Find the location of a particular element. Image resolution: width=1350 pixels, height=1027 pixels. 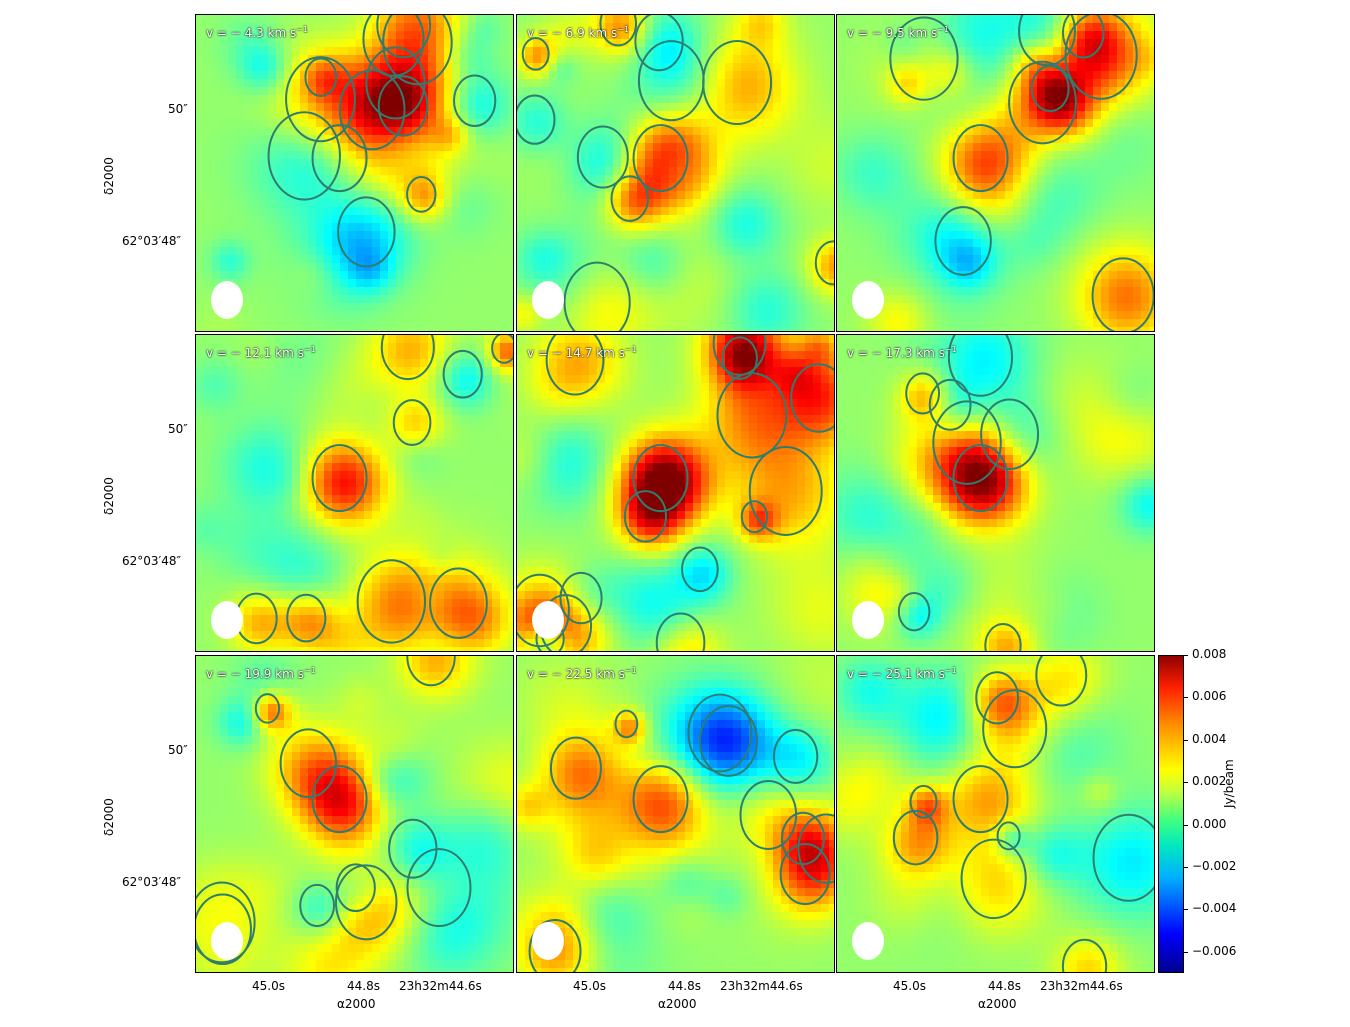

channel-panel: v = − 6.9 km s−1 is located at coordinates (675, 173).